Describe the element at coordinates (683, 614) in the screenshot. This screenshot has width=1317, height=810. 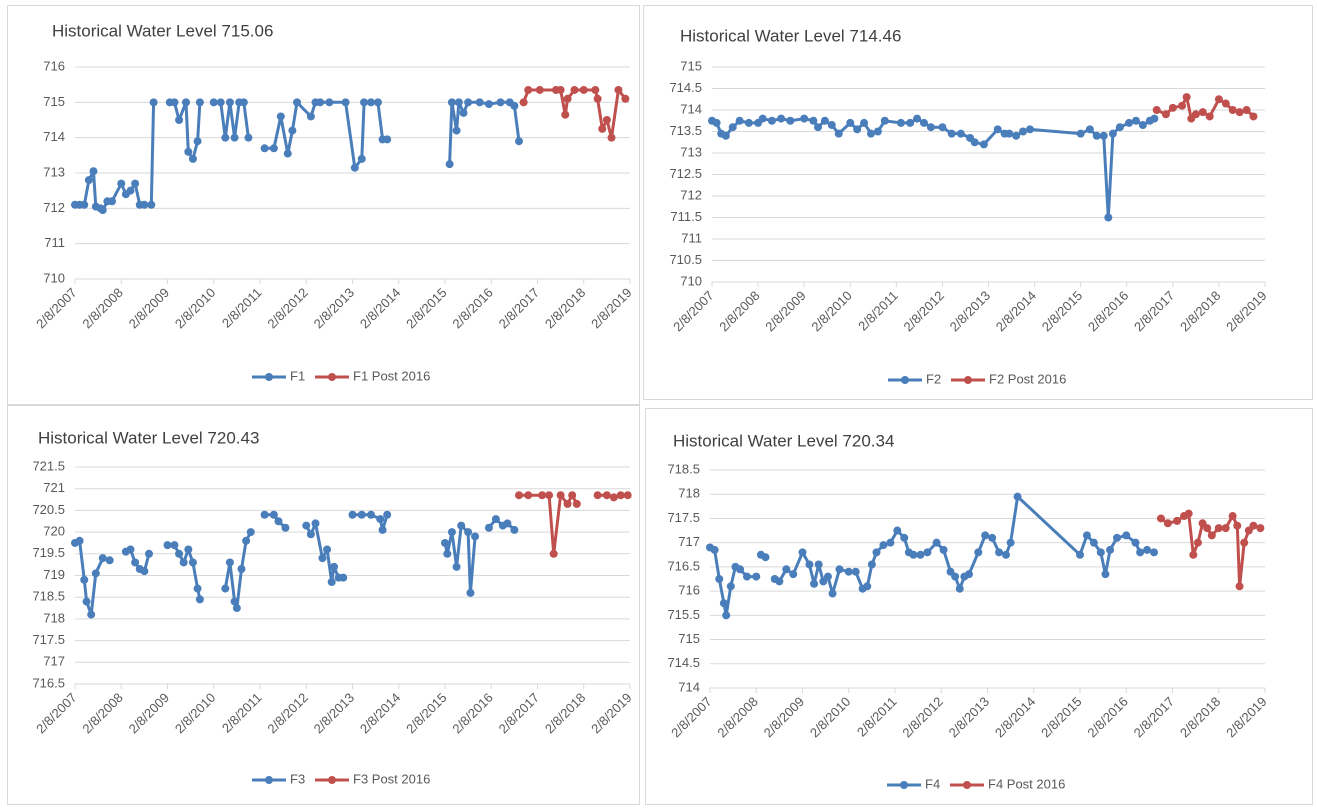
I see `y-tick-label: 715.5` at that location.